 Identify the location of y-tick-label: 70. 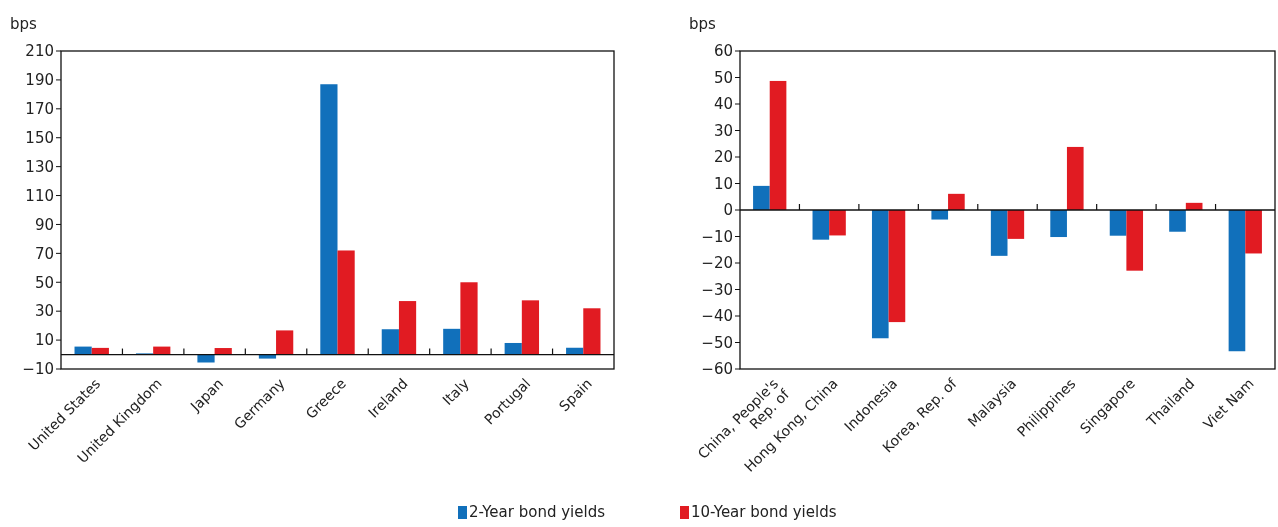
(44, 253).